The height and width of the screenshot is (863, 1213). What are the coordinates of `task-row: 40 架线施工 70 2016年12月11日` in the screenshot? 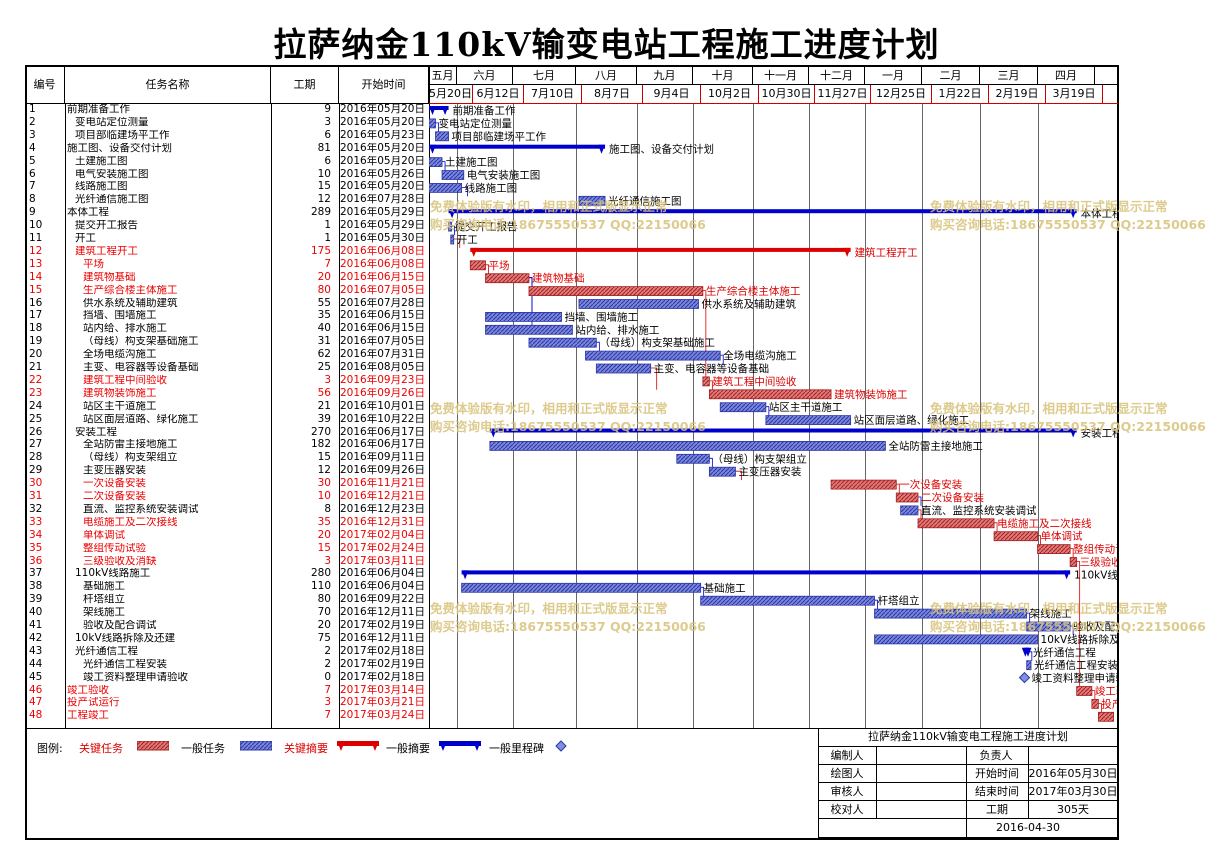 It's located at (227, 613).